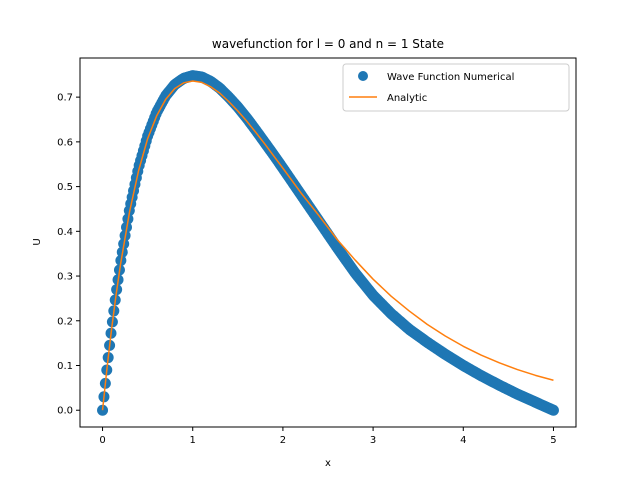  What do you see at coordinates (65, 187) in the screenshot?
I see `y-tick-label: 0.5` at bounding box center [65, 187].